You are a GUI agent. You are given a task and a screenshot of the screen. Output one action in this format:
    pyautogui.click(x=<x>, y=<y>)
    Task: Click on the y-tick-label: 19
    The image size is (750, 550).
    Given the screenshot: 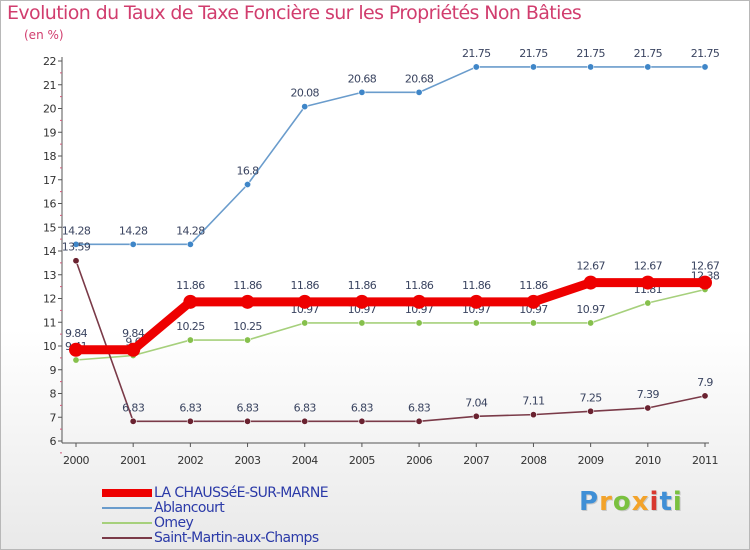 What is the action you would take?
    pyautogui.click(x=49, y=132)
    